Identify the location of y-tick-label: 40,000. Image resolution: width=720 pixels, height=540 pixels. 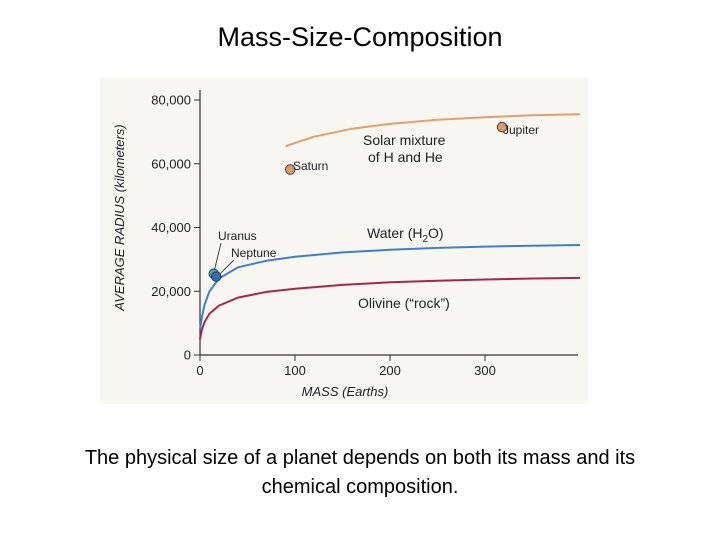
(171, 227).